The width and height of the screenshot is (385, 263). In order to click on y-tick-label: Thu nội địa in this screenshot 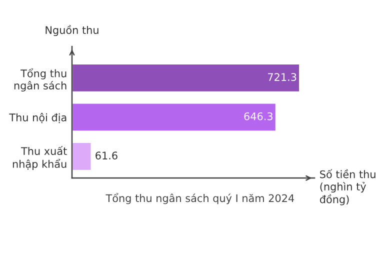, I will do `click(37, 118)`.